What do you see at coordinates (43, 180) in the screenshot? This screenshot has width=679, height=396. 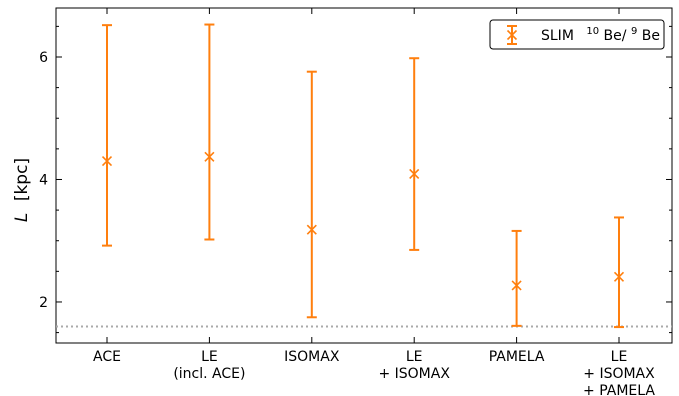 I see `y-tick-label: 4` at bounding box center [43, 180].